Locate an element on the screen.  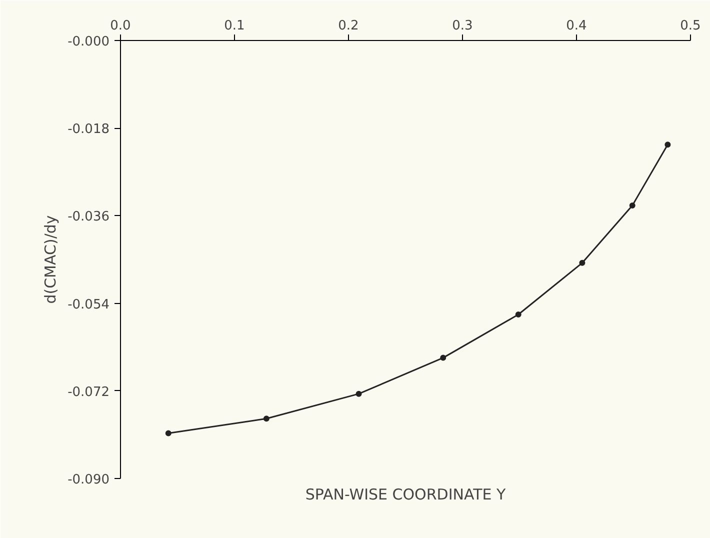
x-tick-label: 0.4 is located at coordinates (576, 26).